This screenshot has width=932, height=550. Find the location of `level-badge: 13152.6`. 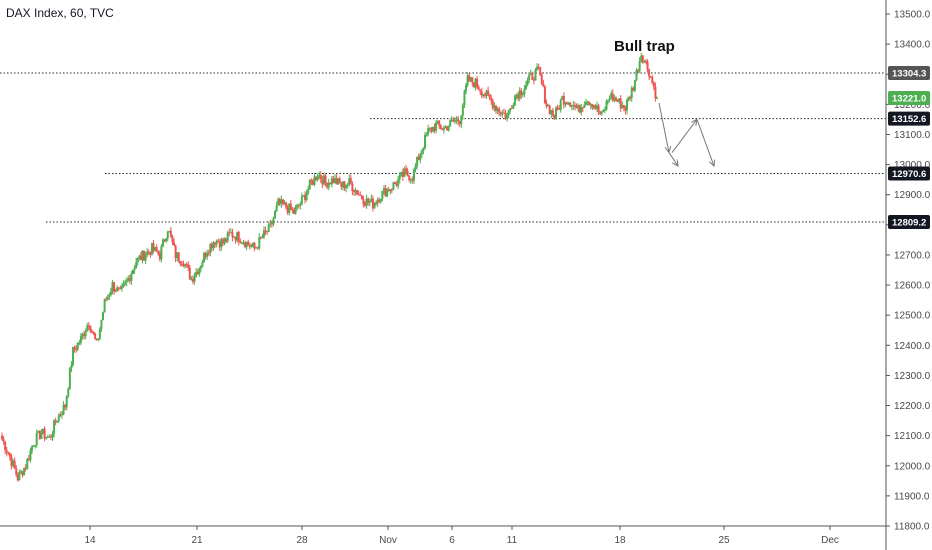

level-badge: 13152.6 is located at coordinates (909, 119).